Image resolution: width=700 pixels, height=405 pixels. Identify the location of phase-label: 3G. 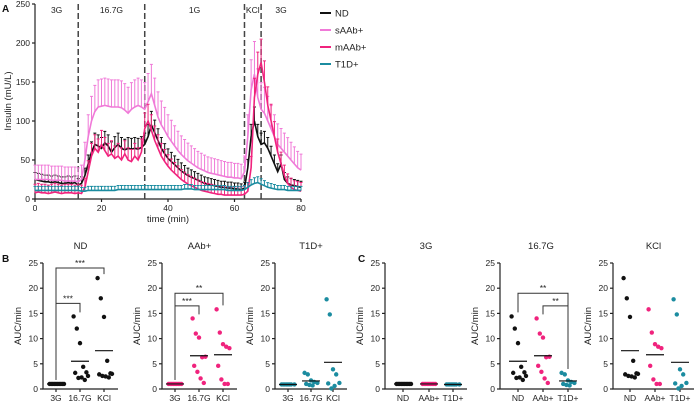
(56, 10).